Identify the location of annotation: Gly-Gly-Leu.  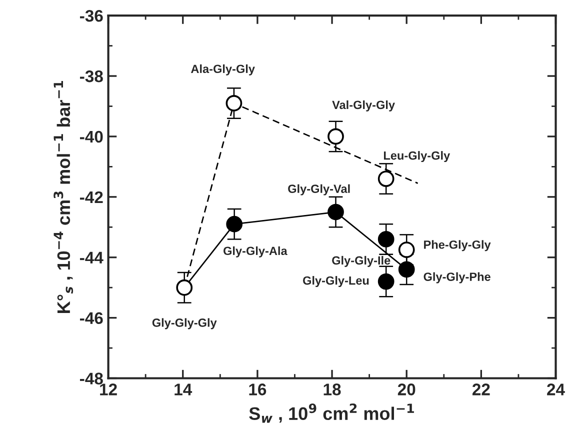
(336, 282).